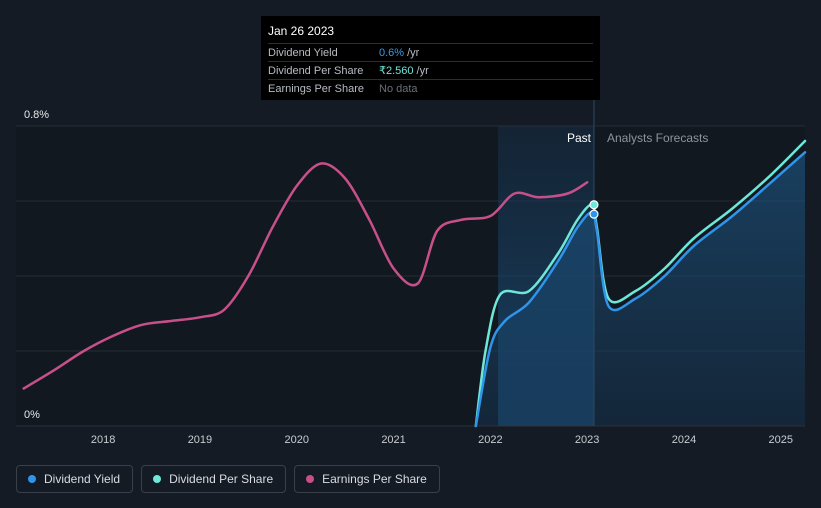 This screenshot has width=821, height=508. I want to click on x-tick-label: 2023, so click(587, 440).